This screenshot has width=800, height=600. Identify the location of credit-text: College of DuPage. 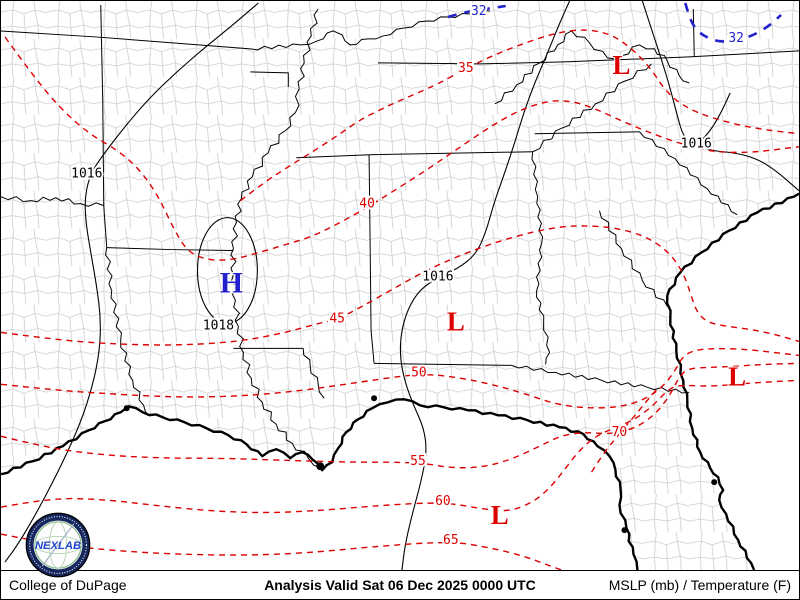
(68, 585).